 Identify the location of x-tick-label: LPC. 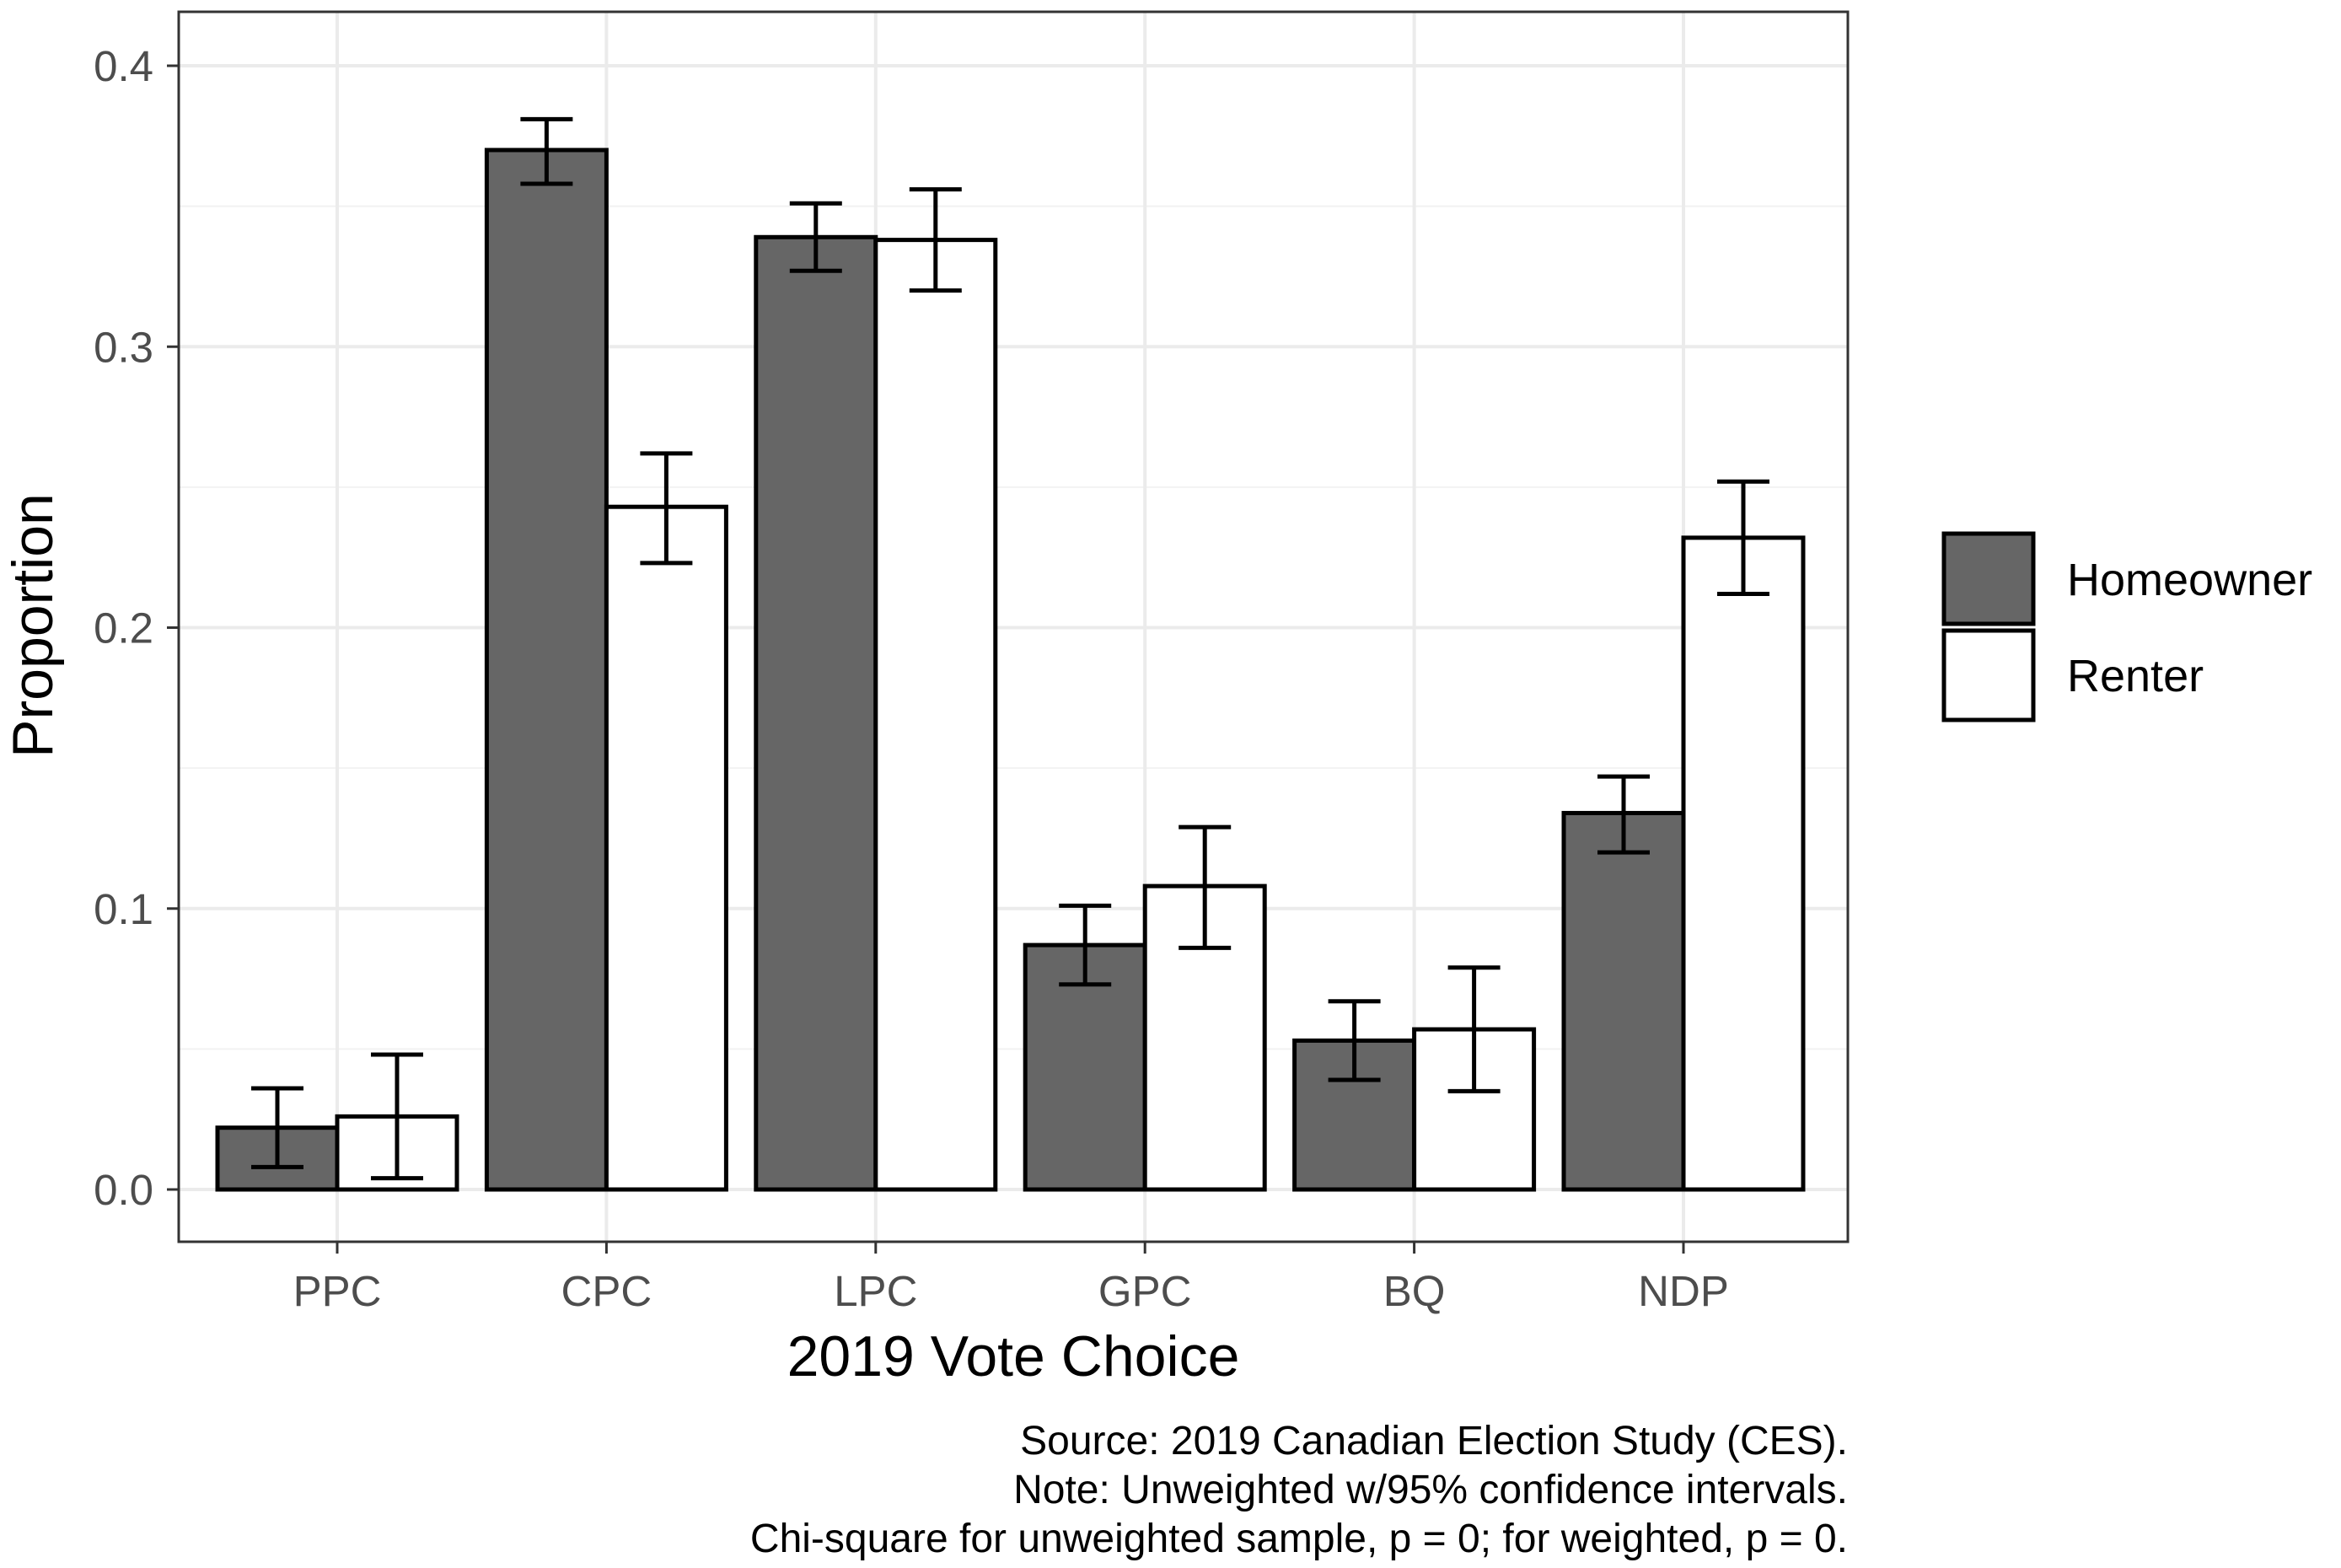
(876, 1291).